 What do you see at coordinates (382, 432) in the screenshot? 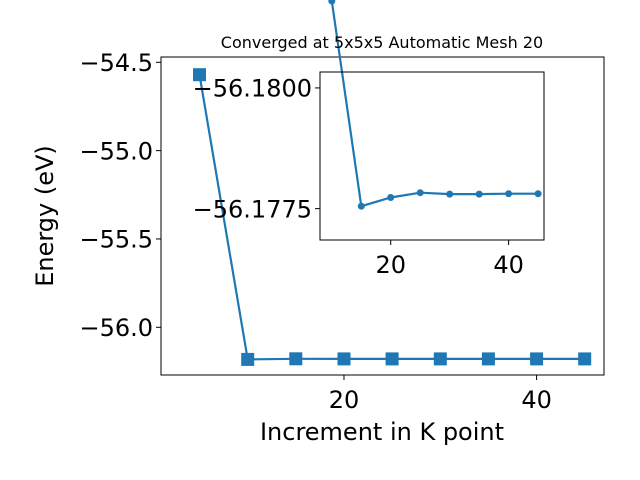
I see `main-x-axis-label: Increment in K point` at bounding box center [382, 432].